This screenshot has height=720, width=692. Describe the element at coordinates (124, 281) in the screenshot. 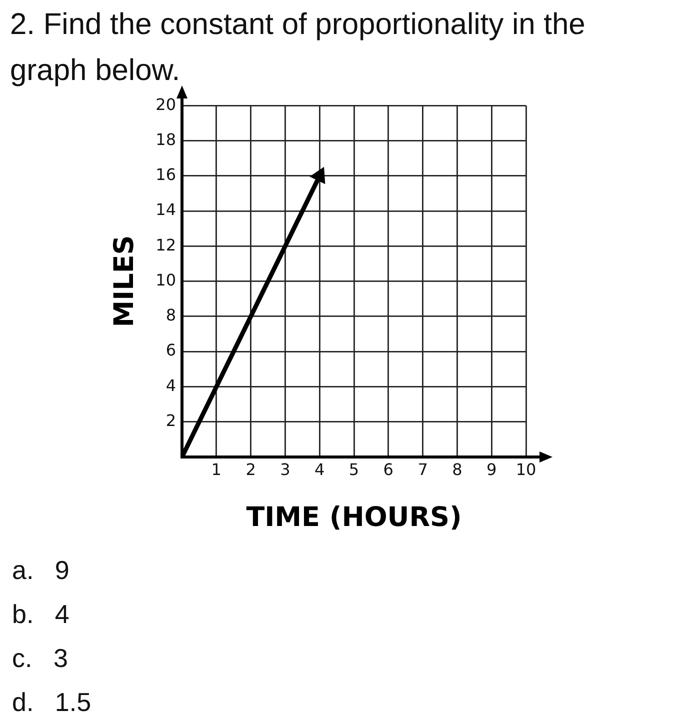

I see `y-axis-title: MILES` at that location.